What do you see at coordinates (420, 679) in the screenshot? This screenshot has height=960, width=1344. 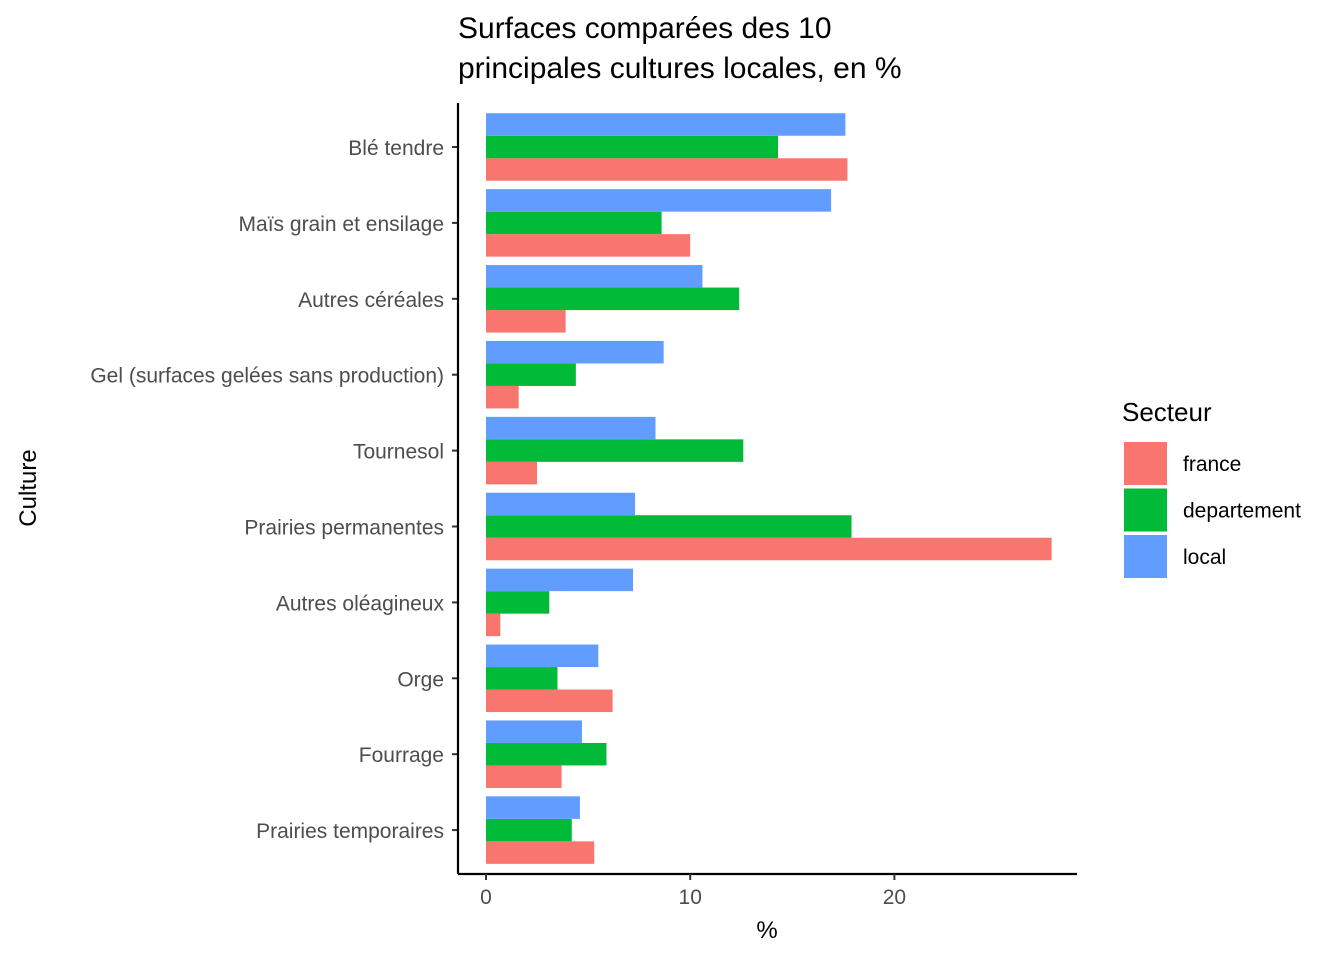 I see `y-tick-label: Orge` at bounding box center [420, 679].